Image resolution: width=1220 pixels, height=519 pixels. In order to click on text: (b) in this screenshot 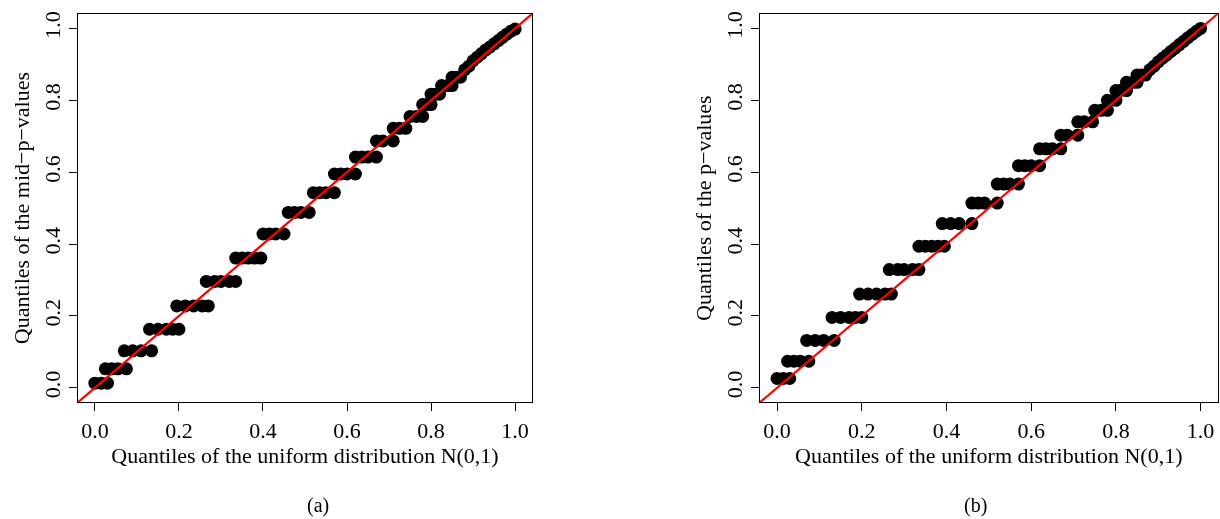, I will do `click(976, 505)`.